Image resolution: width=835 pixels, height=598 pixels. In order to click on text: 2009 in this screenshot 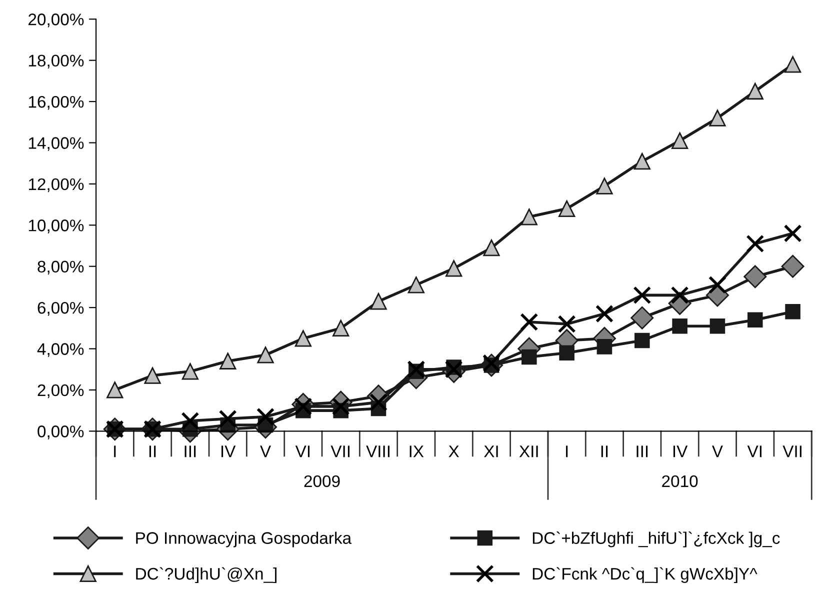, I will do `click(322, 481)`.